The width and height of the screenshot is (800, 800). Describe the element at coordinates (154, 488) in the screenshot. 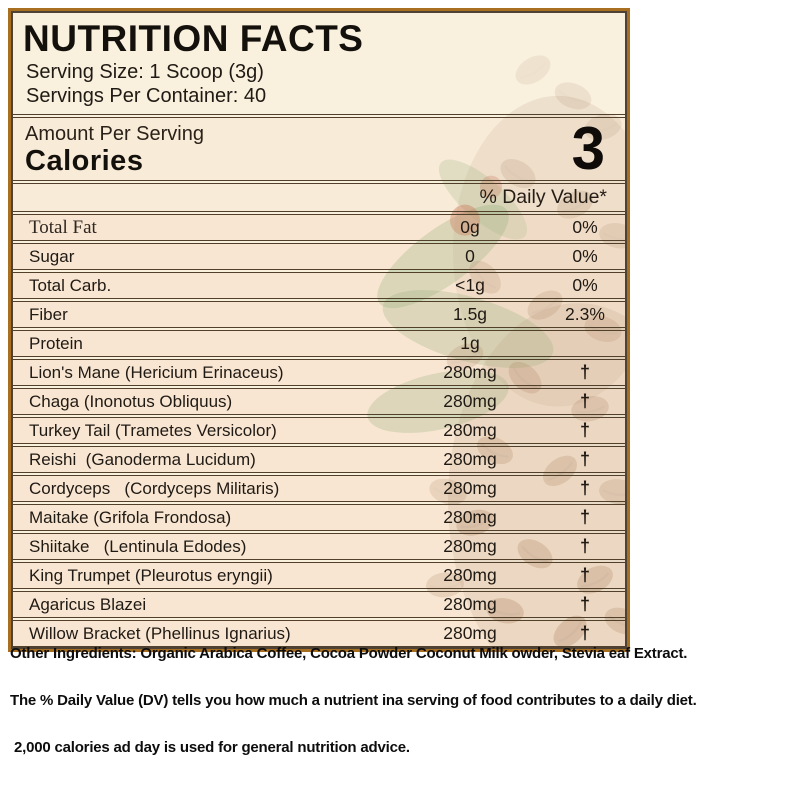

I see `nutrient-name: Cordyceps (Cordyceps Militaris)` at that location.